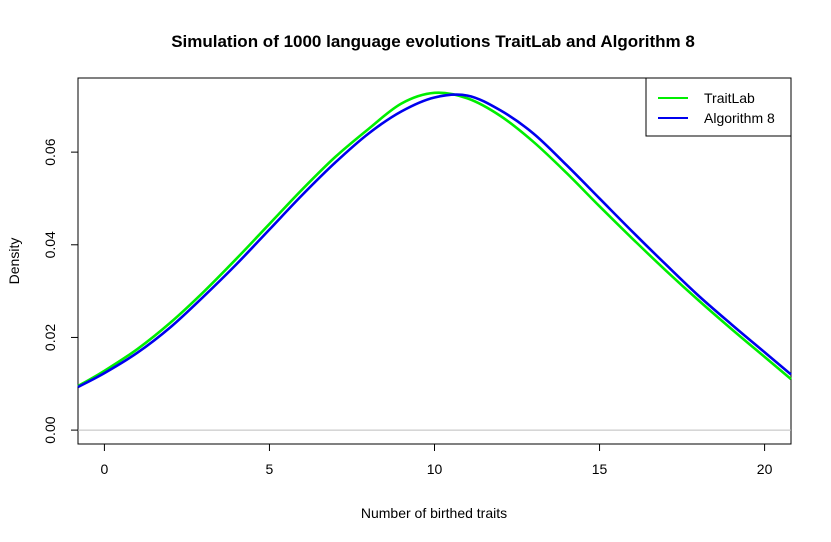 The height and width of the screenshot is (542, 831). What do you see at coordinates (50, 429) in the screenshot?
I see `y-tick-label: 0.00` at bounding box center [50, 429].